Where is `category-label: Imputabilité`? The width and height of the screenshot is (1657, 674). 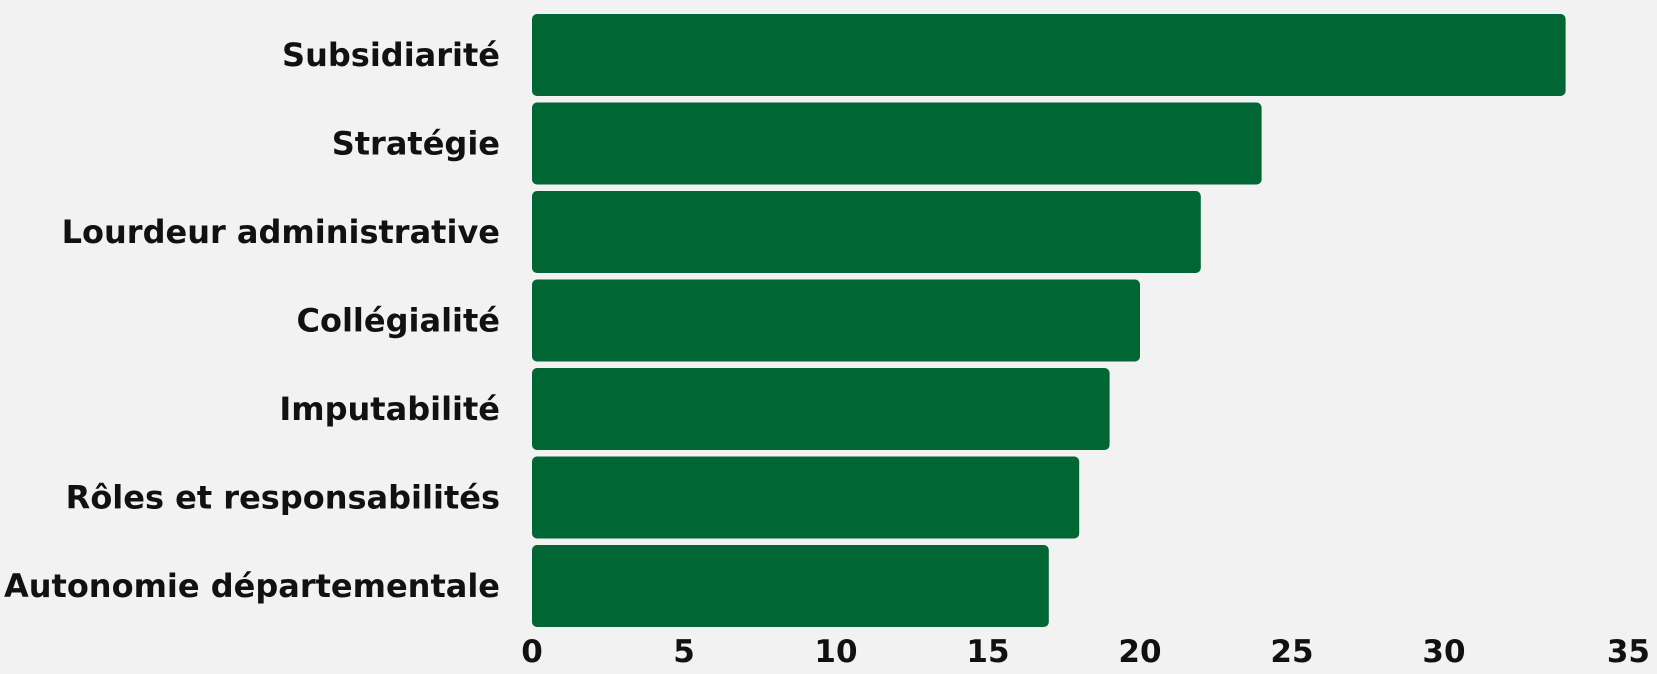 category-label: Imputabilité is located at coordinates (389, 409).